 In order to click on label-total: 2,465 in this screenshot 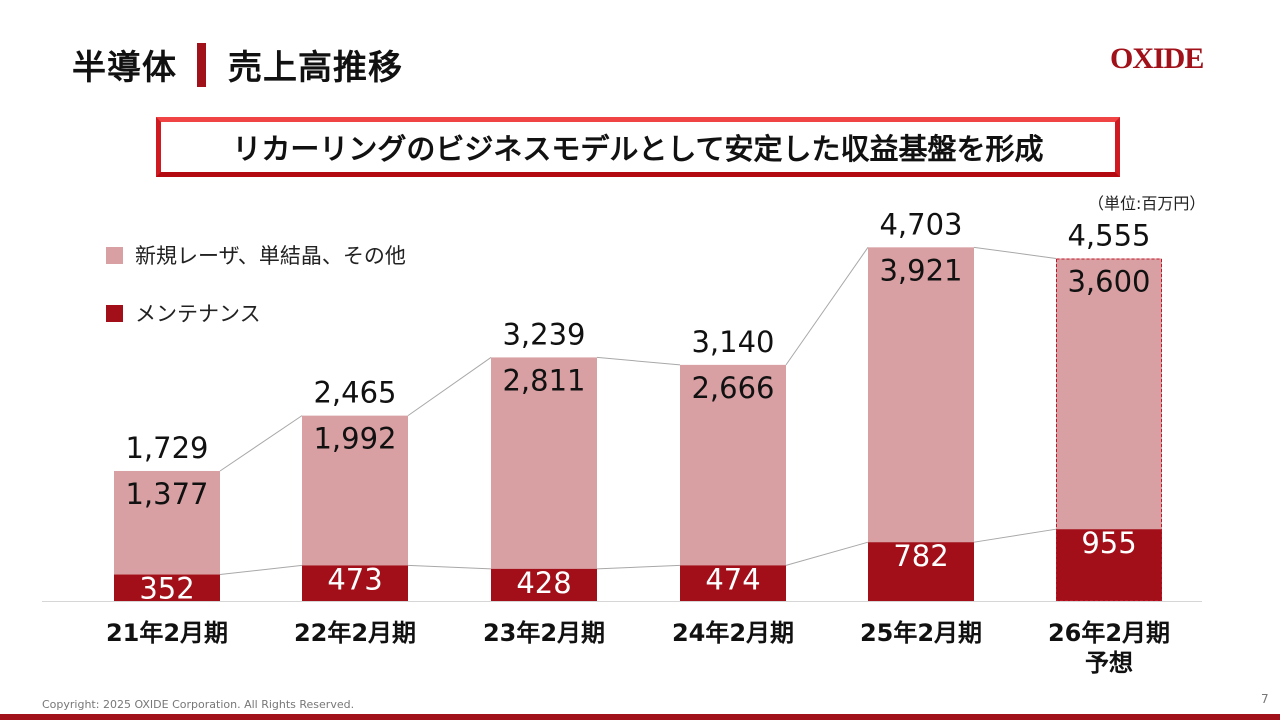, I will do `click(354, 393)`.